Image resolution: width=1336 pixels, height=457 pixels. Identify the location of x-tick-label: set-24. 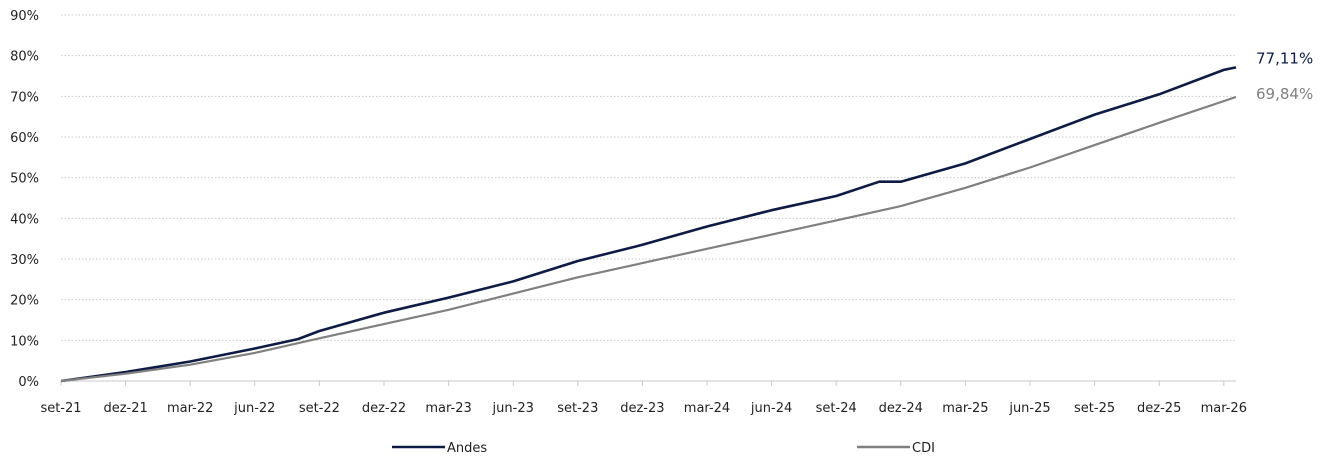
(836, 408).